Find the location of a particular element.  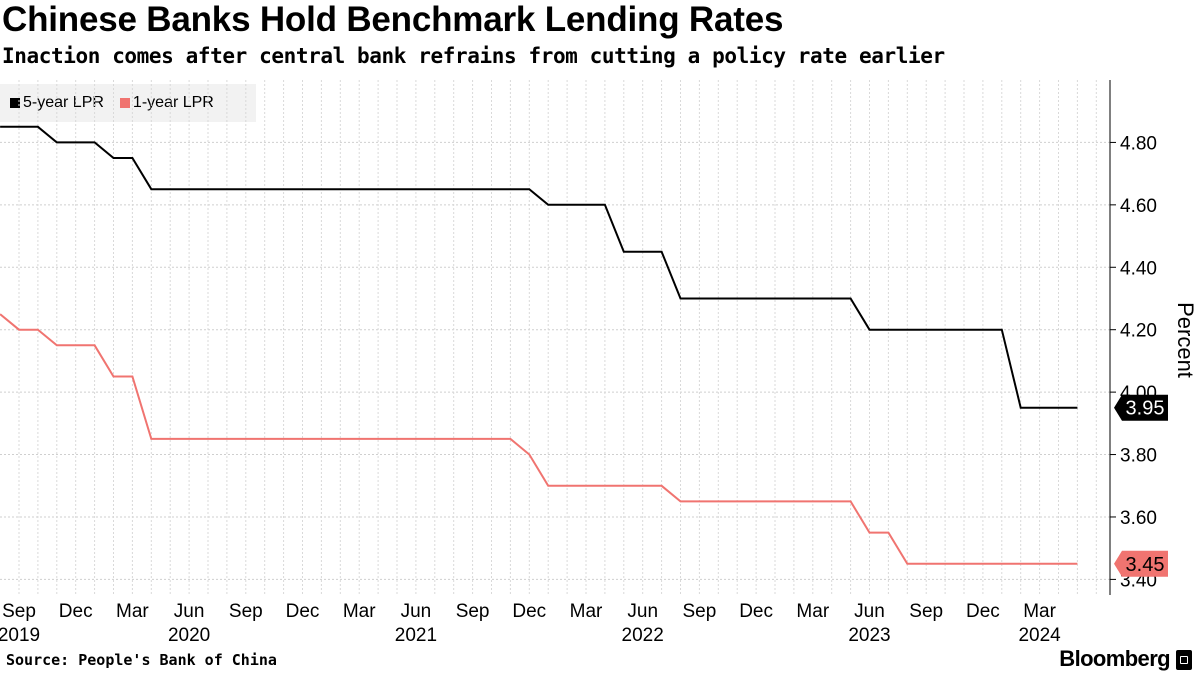

y-tick-label: 4.20 is located at coordinates (1138, 331).